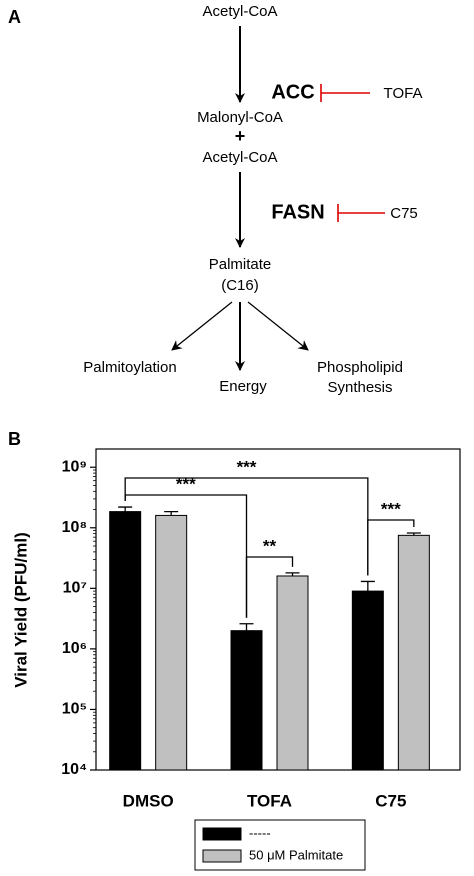 The width and height of the screenshot is (474, 876). What do you see at coordinates (74, 648) in the screenshot?
I see `y-tick-label: 10⁶` at bounding box center [74, 648].